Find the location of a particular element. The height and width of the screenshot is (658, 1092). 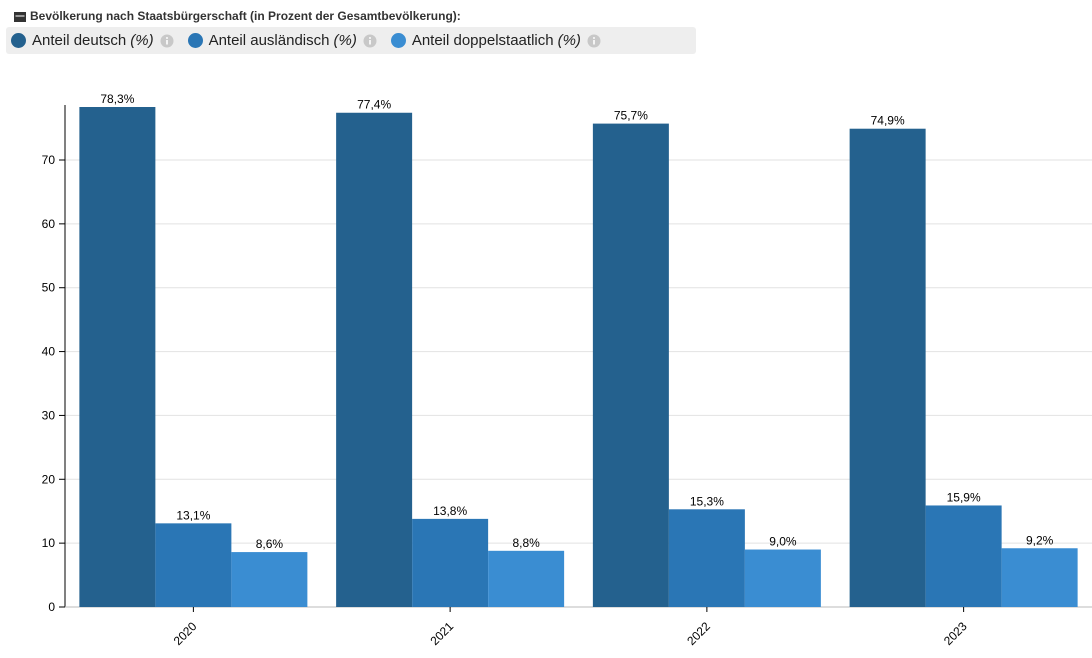

legend-item-deutsch: Anteil deutsch (%) is located at coordinates (92, 40).